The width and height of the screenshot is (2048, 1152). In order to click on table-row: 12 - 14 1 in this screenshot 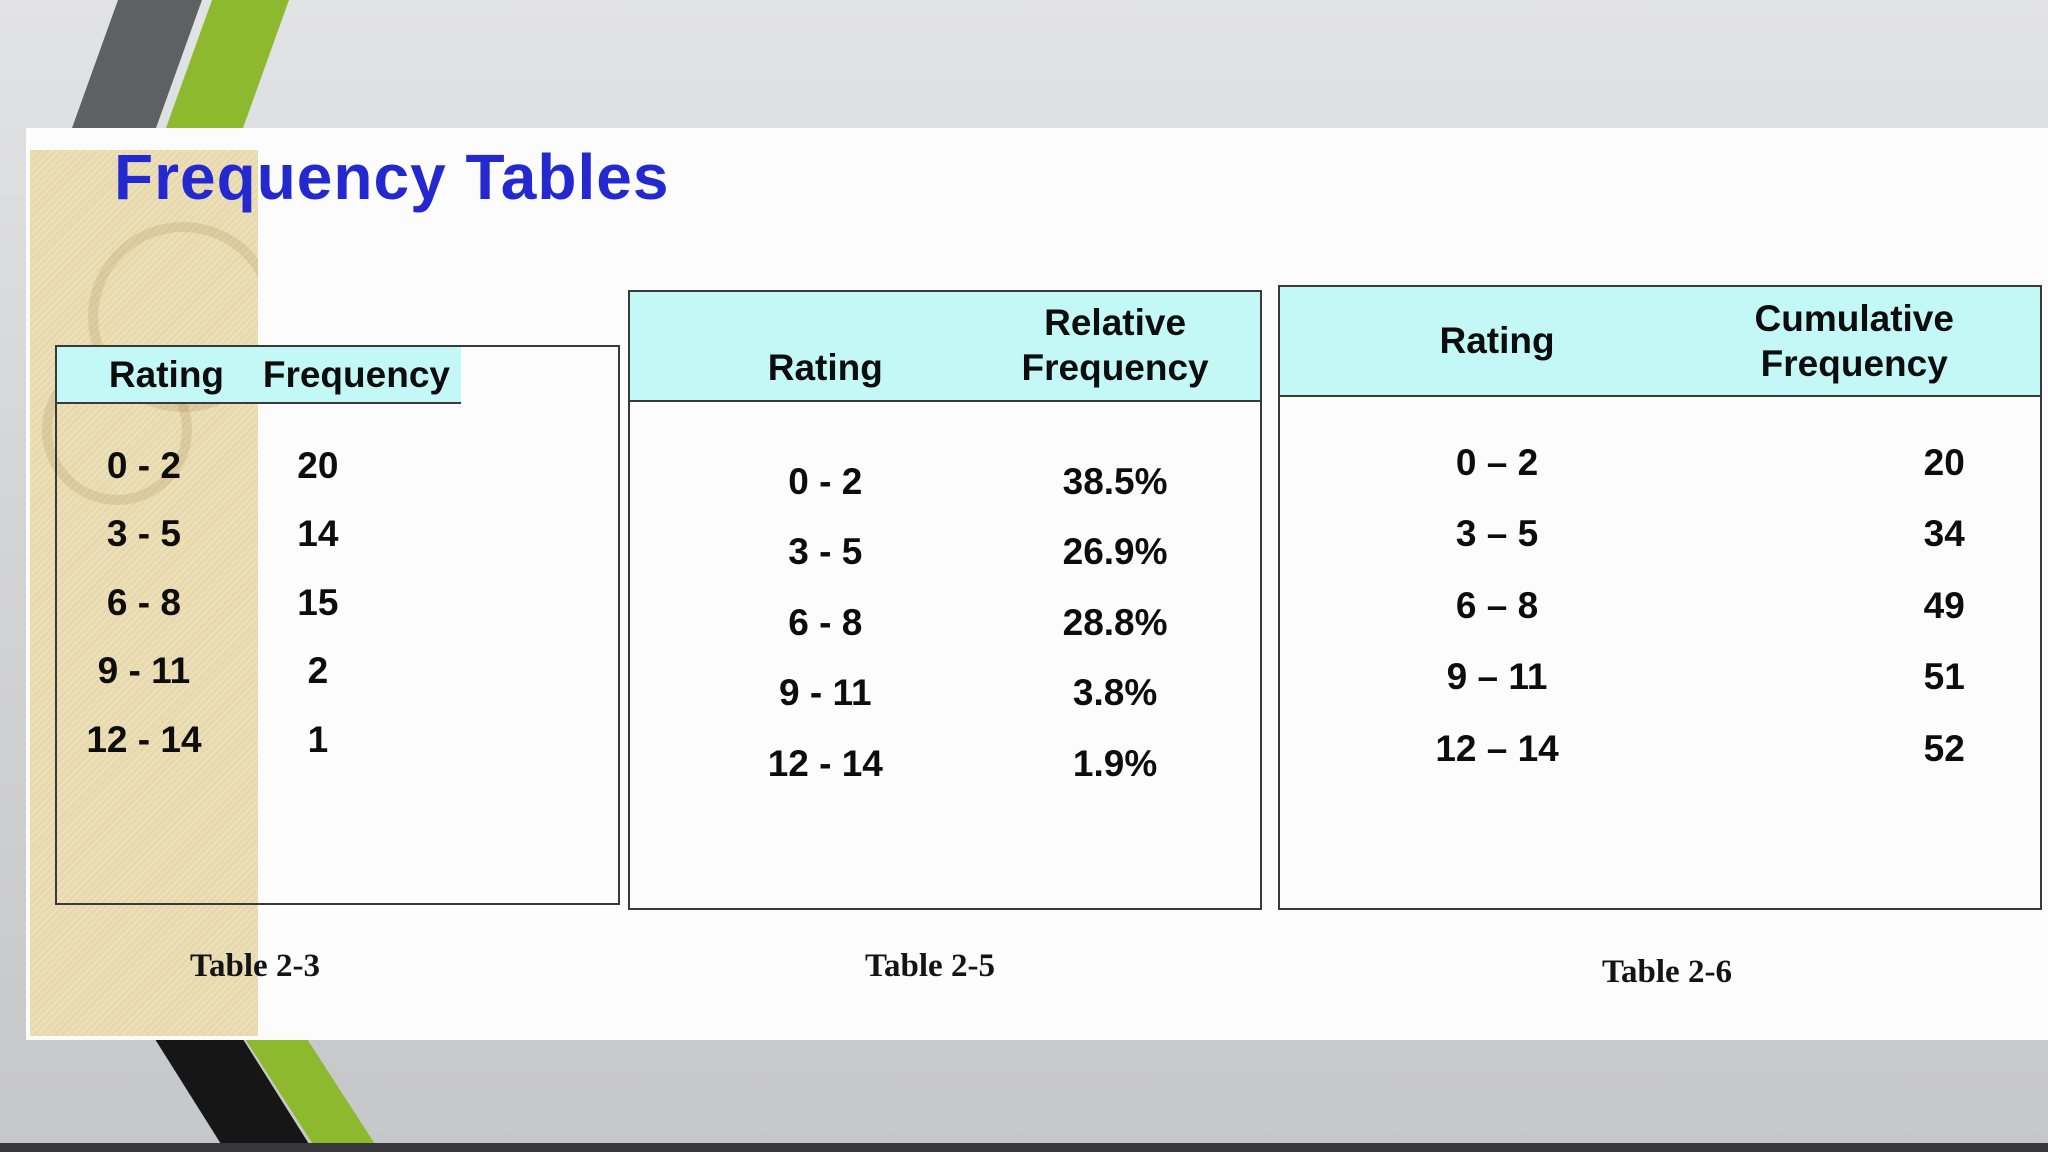, I will do `click(231, 740)`.